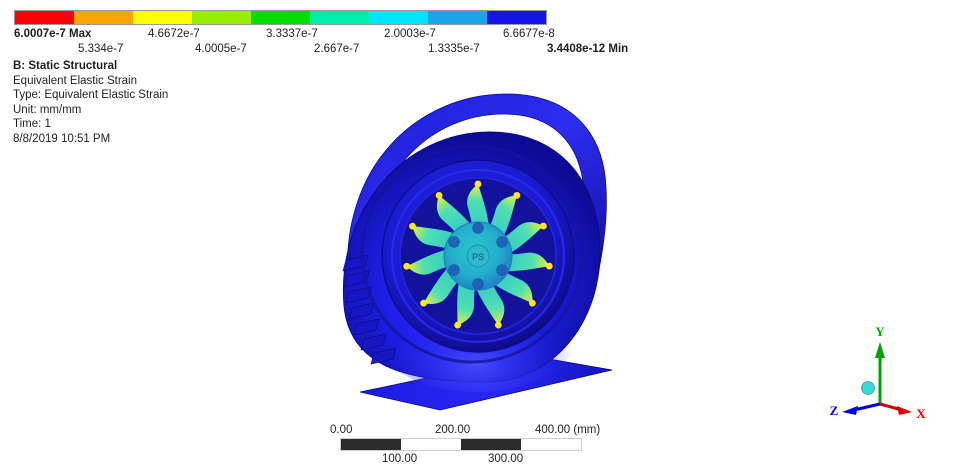 The image size is (960, 468). What do you see at coordinates (454, 49) in the screenshot?
I see `legend-label-bottom-3: 1.3335e-7` at bounding box center [454, 49].